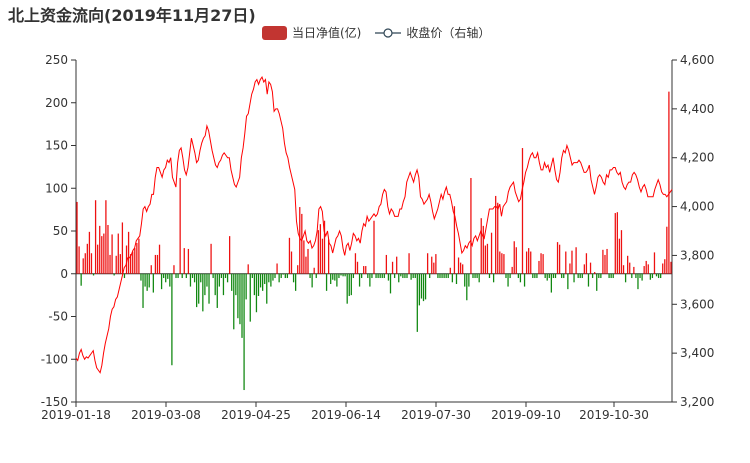 This screenshot has width=750, height=463. I want to click on y-left-tick-label: -50, so click(58, 317).